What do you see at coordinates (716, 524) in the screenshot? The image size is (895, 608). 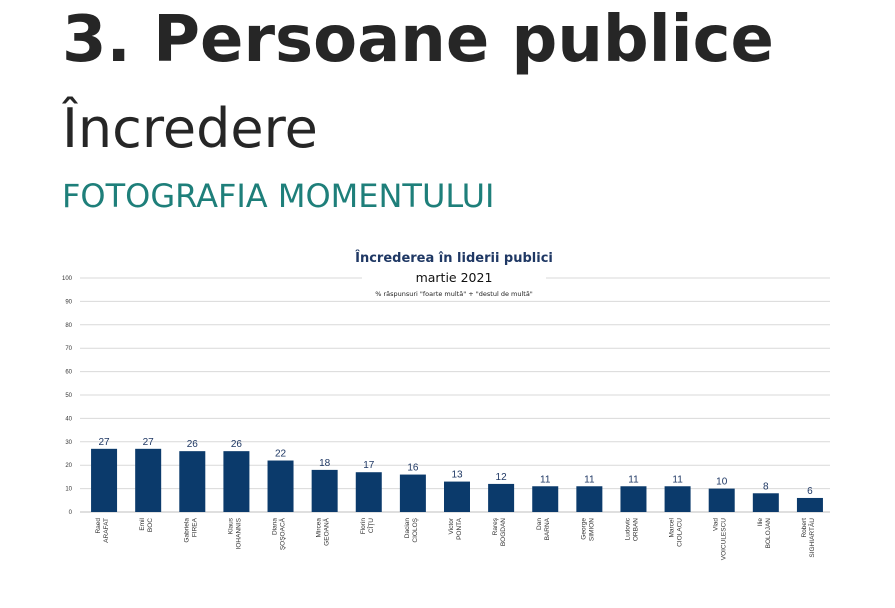 I see `x-tick-label: Vlad` at bounding box center [716, 524].